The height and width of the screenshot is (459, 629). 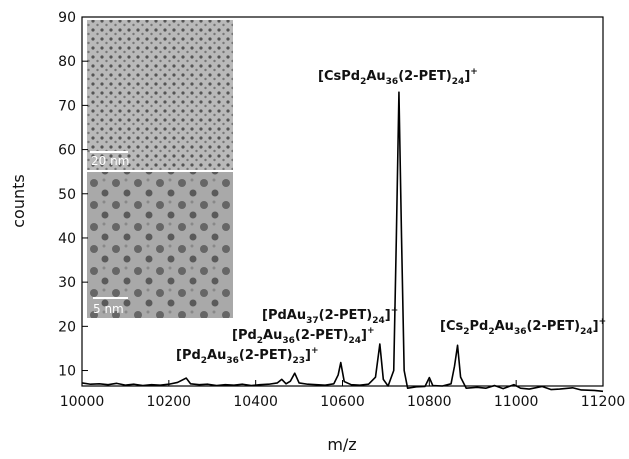 I want to click on x-tick-label: 10800, so click(x=429, y=402).